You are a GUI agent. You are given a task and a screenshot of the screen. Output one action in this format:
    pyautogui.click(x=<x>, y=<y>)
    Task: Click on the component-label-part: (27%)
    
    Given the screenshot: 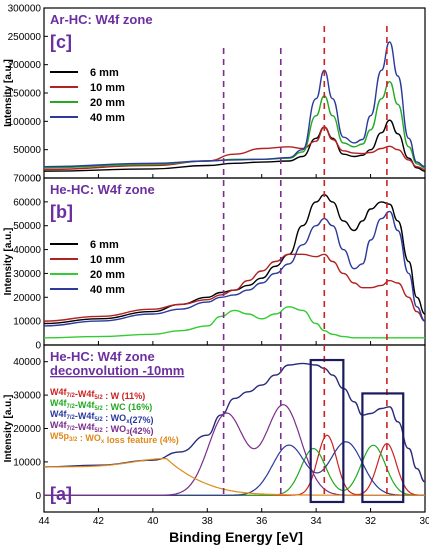 What is the action you would take?
    pyautogui.click(x=142, y=420)
    